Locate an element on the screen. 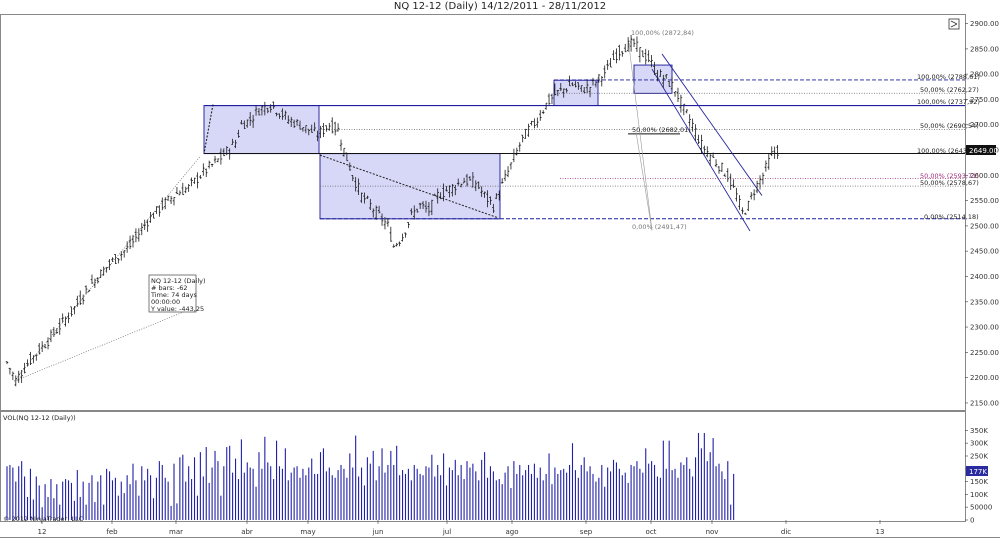  info-line: NQ 12-12 (Daily) is located at coordinates (178, 281).